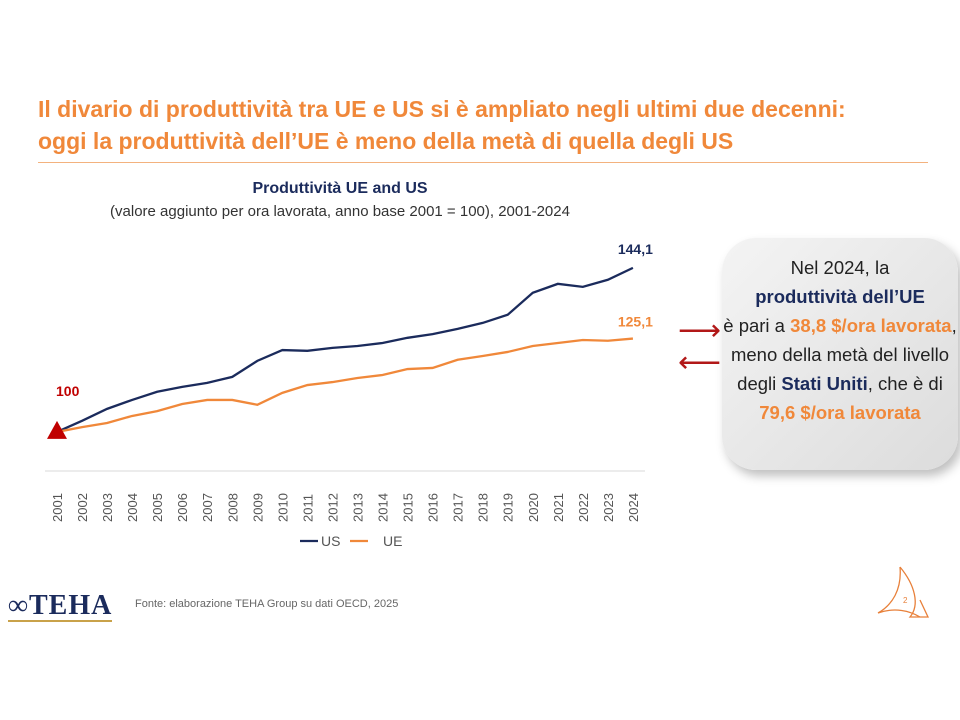 The height and width of the screenshot is (720, 960). What do you see at coordinates (182, 507) in the screenshot?
I see `x-tick-label: 2006` at bounding box center [182, 507].